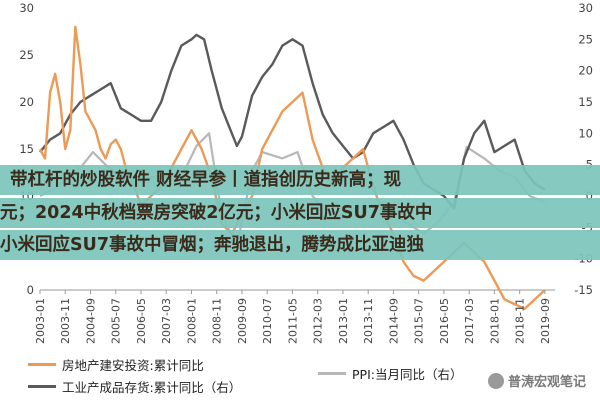 The height and width of the screenshot is (400, 600). Describe the element at coordinates (141, 321) in the screenshot. I see `x-tick-label: 2006-05` at that location.